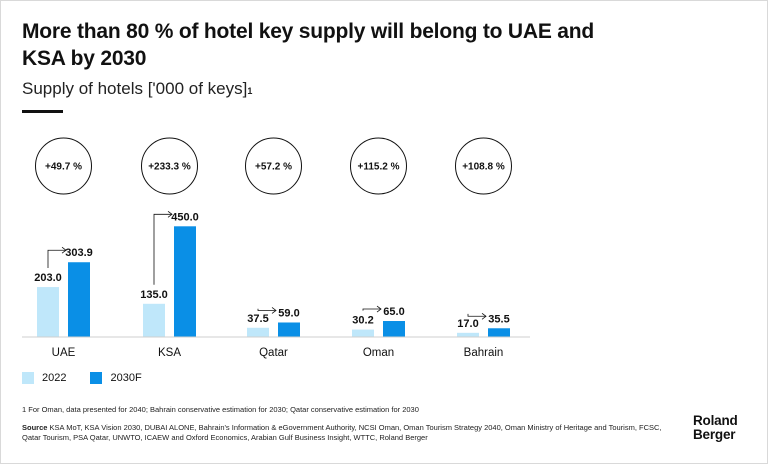 This screenshot has width=768, height=464. What do you see at coordinates (371, 309) in the screenshot?
I see `growth-arrow-line-oman` at bounding box center [371, 309].